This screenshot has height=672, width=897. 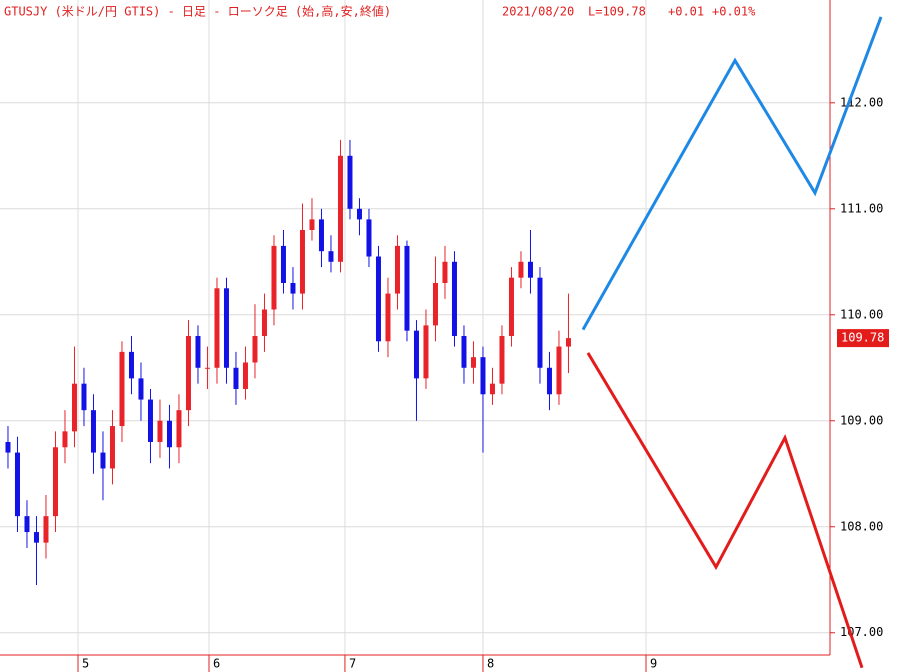 I want to click on x-tick-label: 8, so click(x=490, y=664).